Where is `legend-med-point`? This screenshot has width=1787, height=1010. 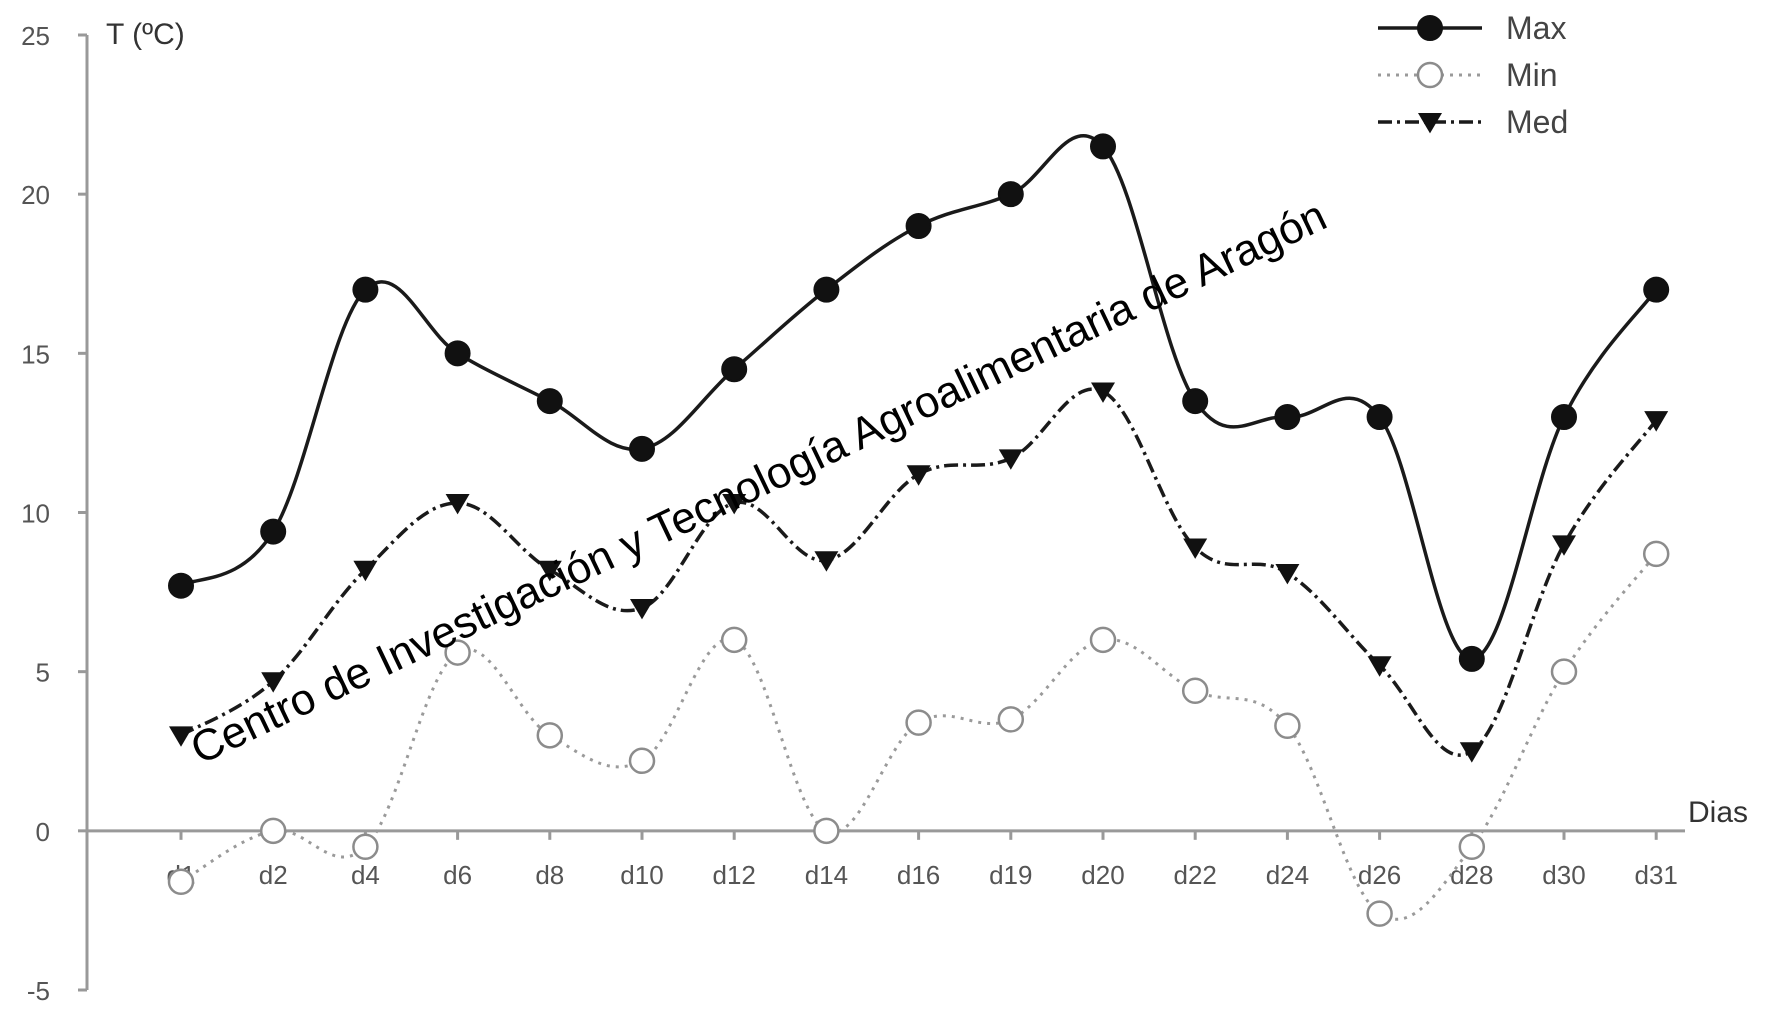 legend-med-point is located at coordinates (1430, 123).